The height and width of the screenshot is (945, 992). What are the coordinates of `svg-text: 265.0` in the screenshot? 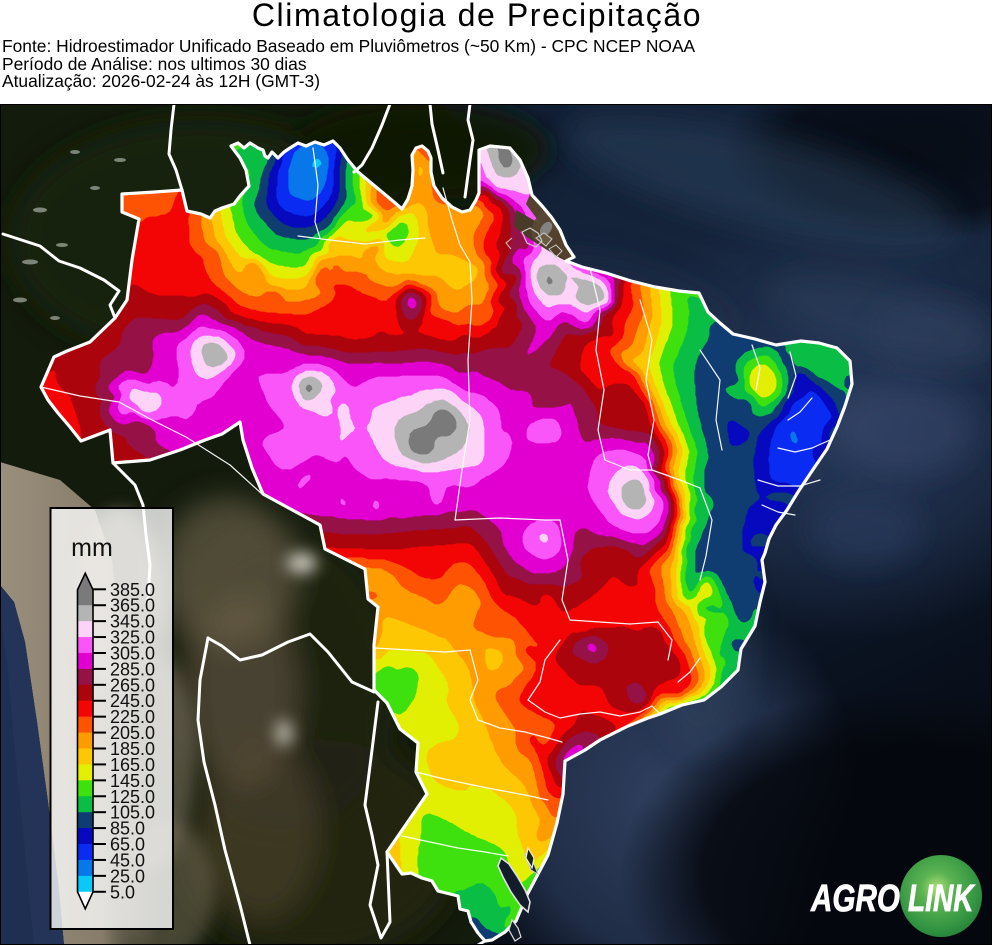 It's located at (132, 685).